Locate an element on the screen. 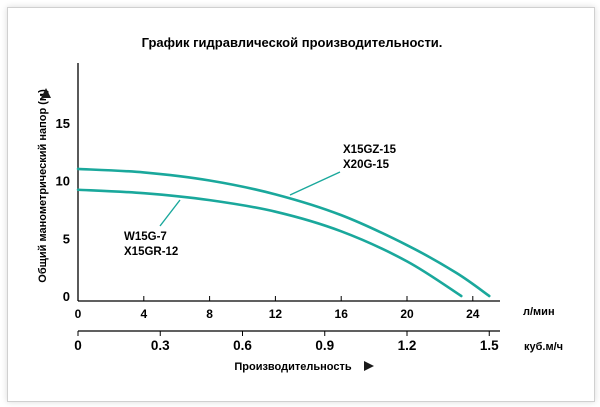 This screenshot has height=407, width=600. x-axis-label: Производительность is located at coordinates (292, 367).